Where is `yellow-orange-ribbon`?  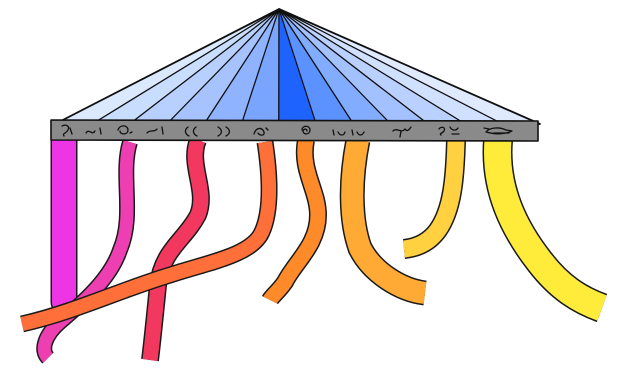
yellow-orange-ribbon is located at coordinates (434, 199).